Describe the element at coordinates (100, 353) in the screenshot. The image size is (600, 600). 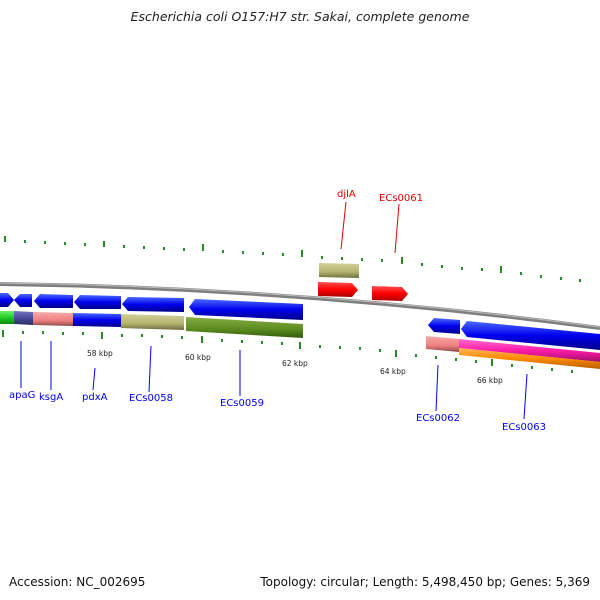
I see `kbp-label: 58 kbp` at that location.